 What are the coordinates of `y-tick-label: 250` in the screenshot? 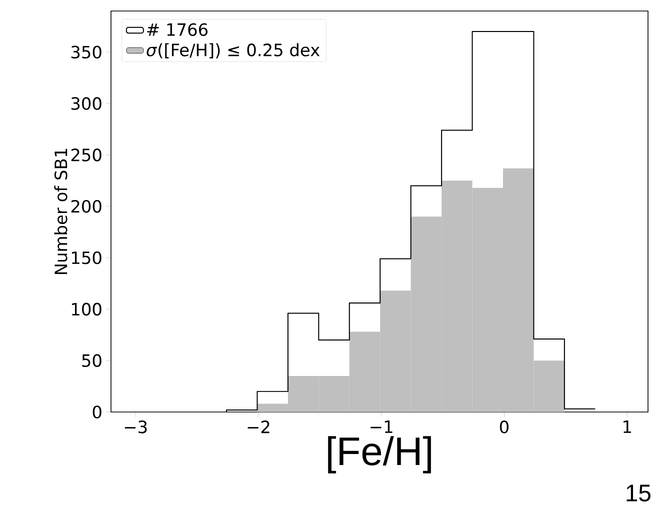 It's located at (86, 155).